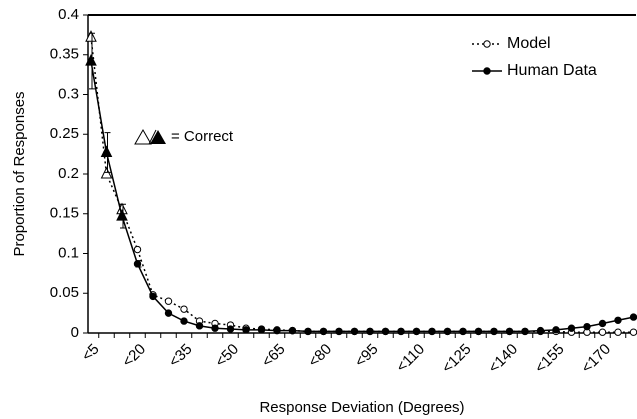 This screenshot has height=419, width=637. Describe the element at coordinates (91, 353) in the screenshot. I see `x-tick-label: <5` at that location.